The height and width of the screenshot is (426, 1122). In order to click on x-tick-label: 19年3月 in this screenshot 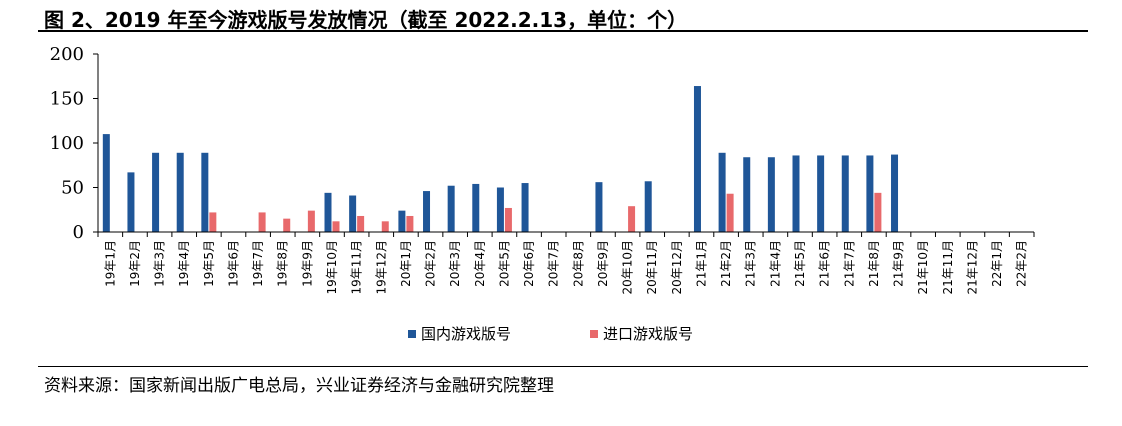, I will do `click(160, 263)`.